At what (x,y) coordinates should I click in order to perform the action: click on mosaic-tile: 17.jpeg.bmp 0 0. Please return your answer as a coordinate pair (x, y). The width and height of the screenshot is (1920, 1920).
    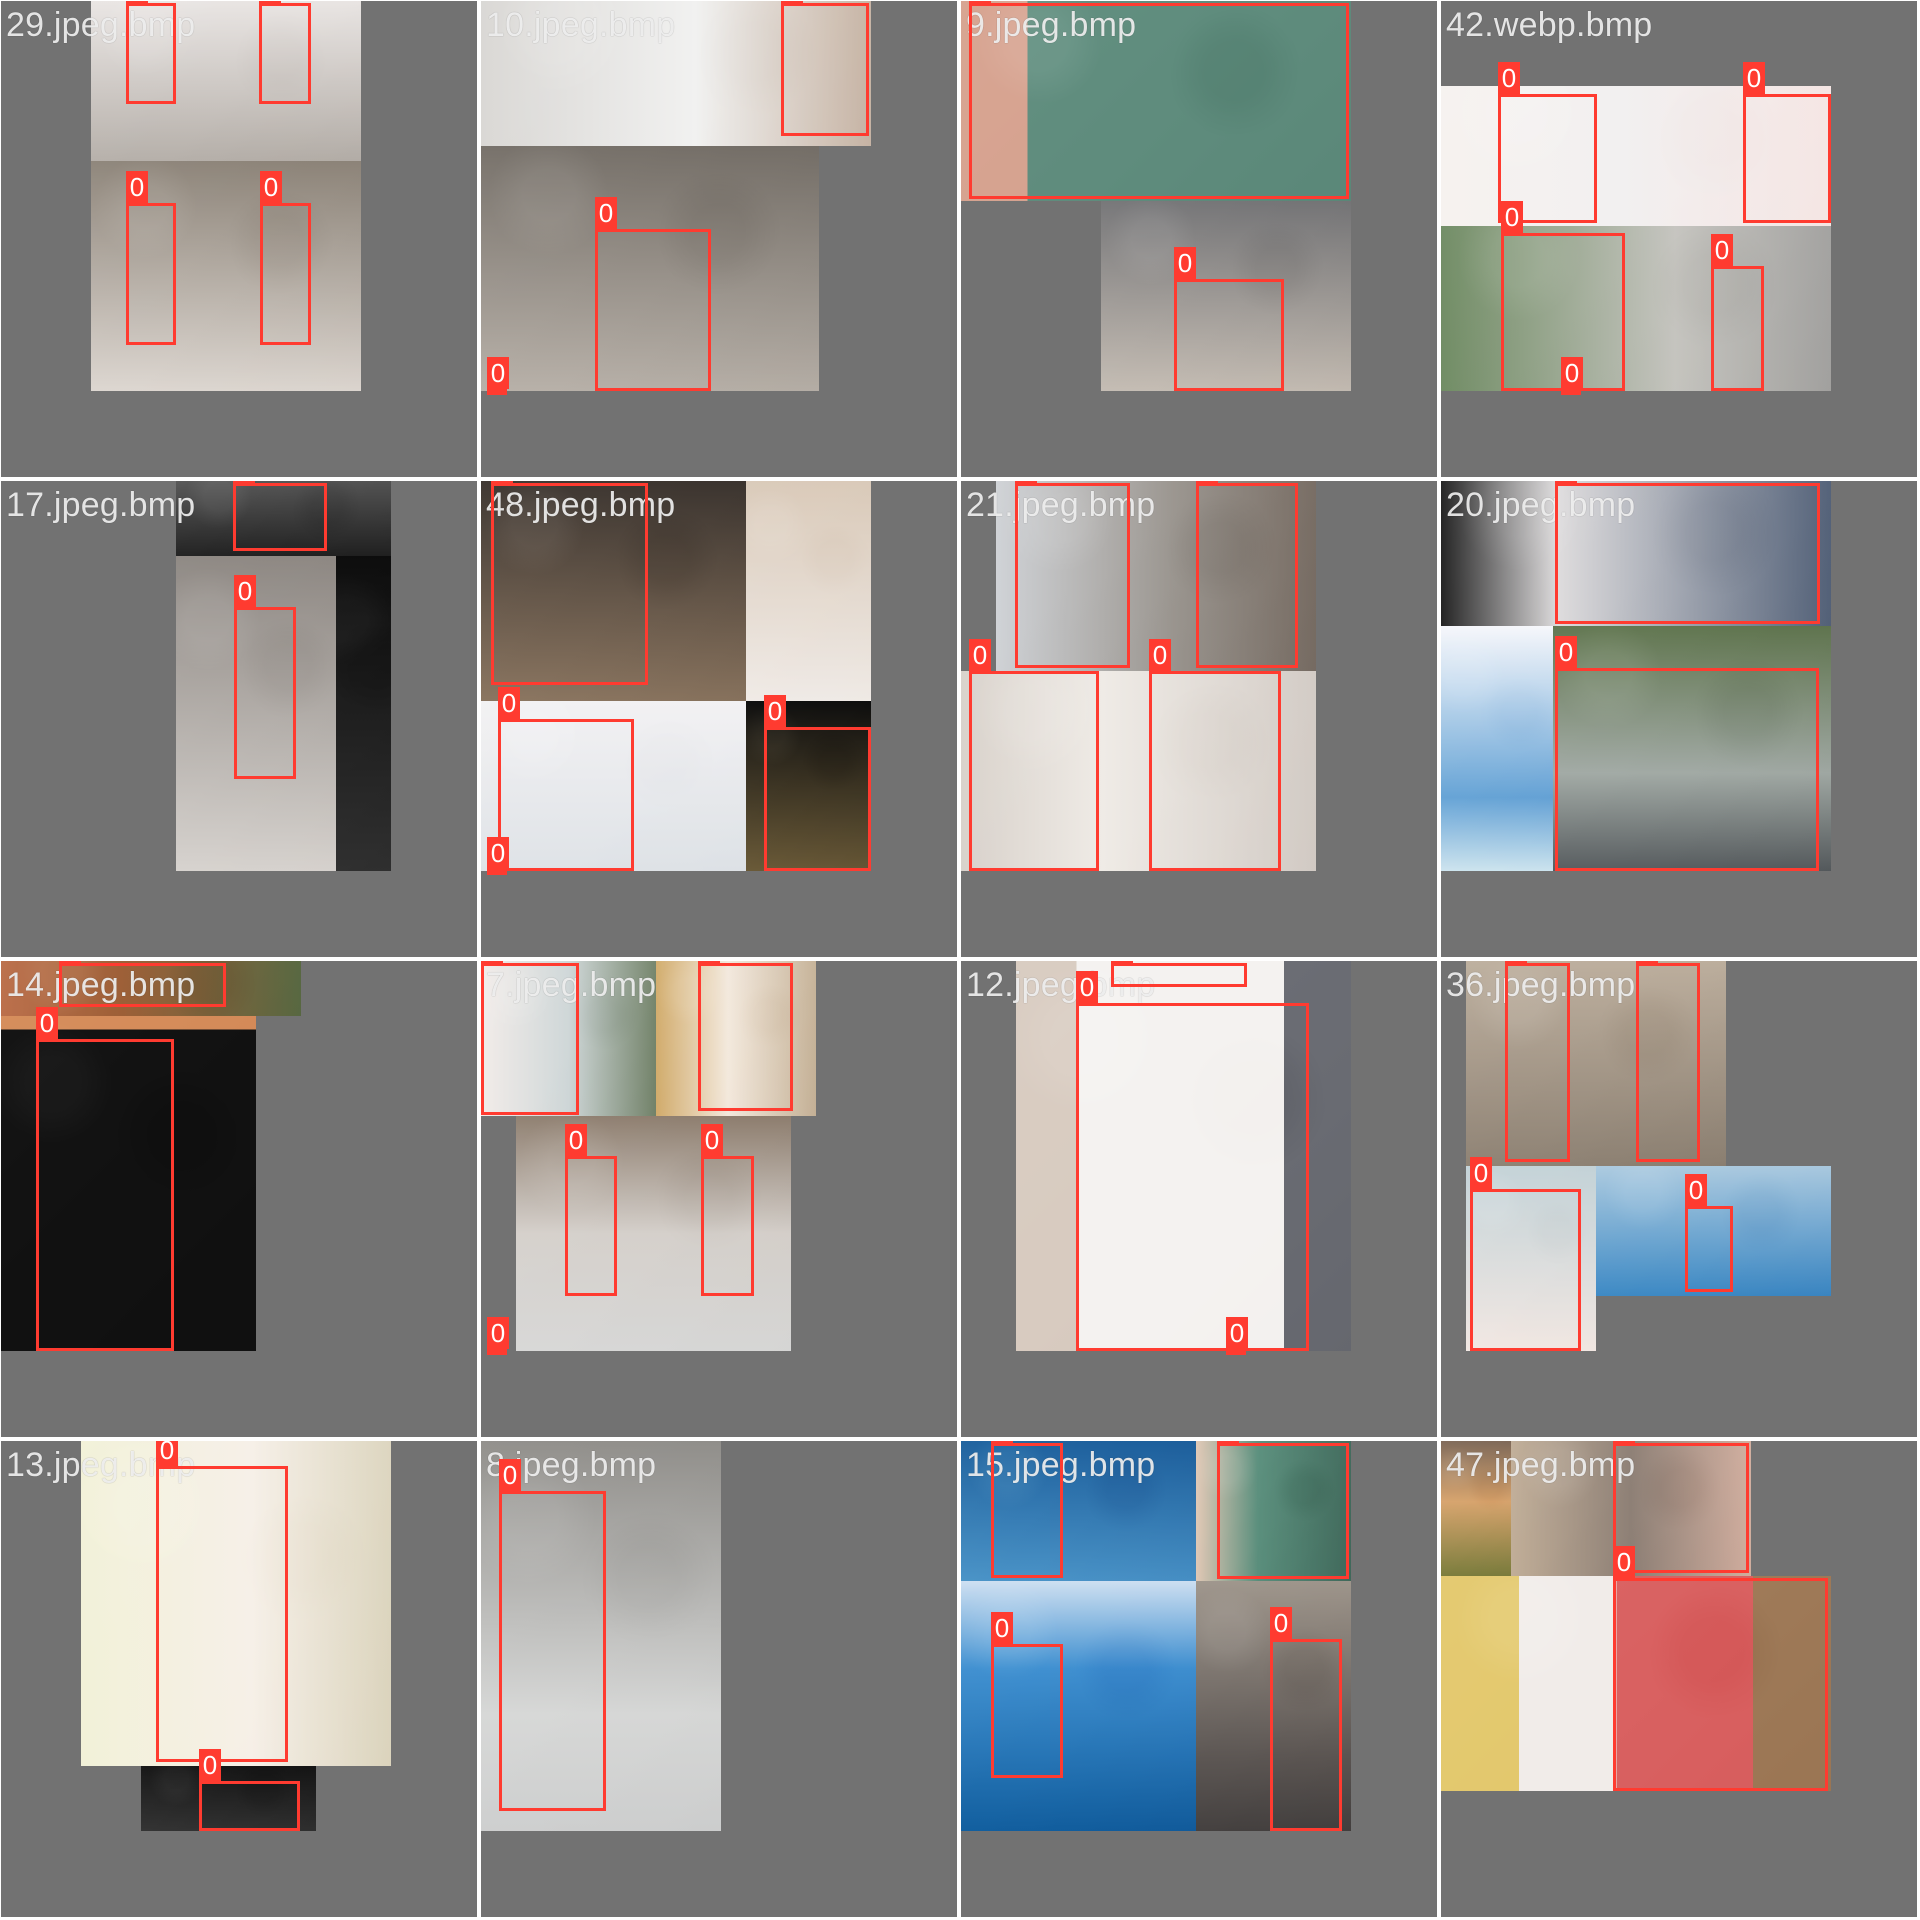
    Looking at the image, I should click on (239, 719).